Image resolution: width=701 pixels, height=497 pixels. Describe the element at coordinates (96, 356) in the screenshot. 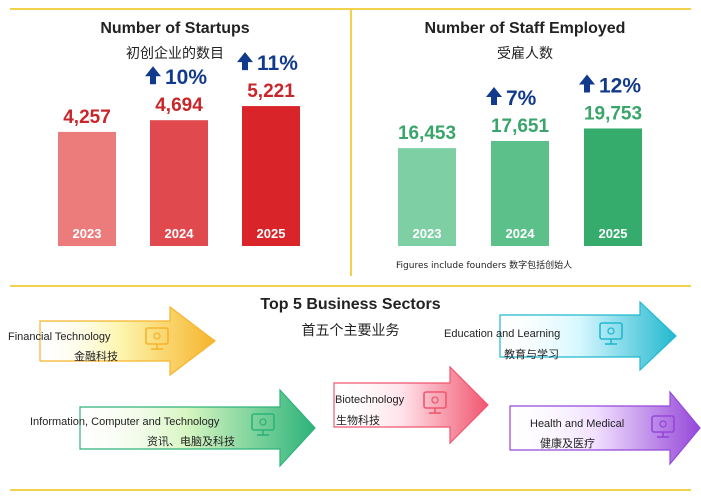

I see `sector-label-zh: 金融科技` at that location.